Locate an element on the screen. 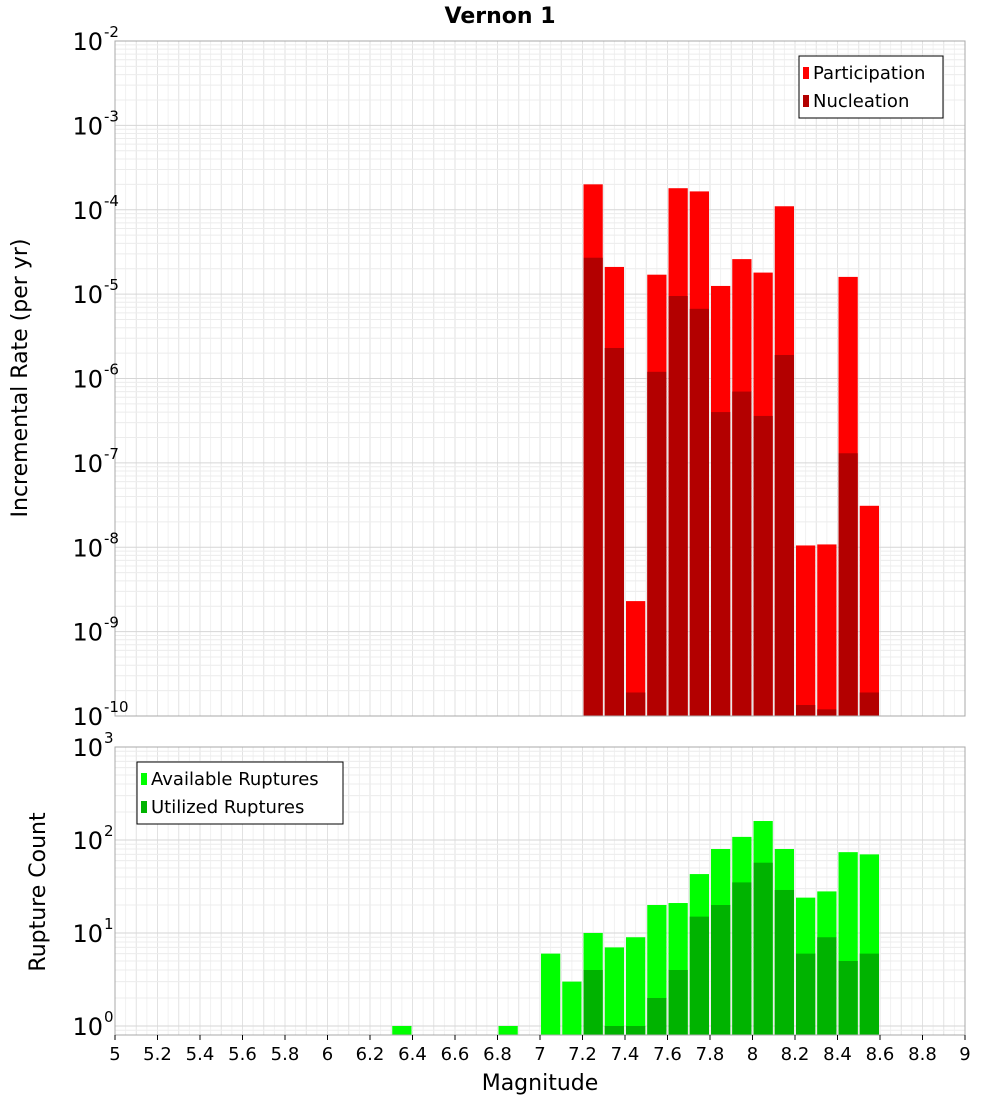 This screenshot has width=1000, height=1100. x-tick-label: 7 is located at coordinates (539, 1054).